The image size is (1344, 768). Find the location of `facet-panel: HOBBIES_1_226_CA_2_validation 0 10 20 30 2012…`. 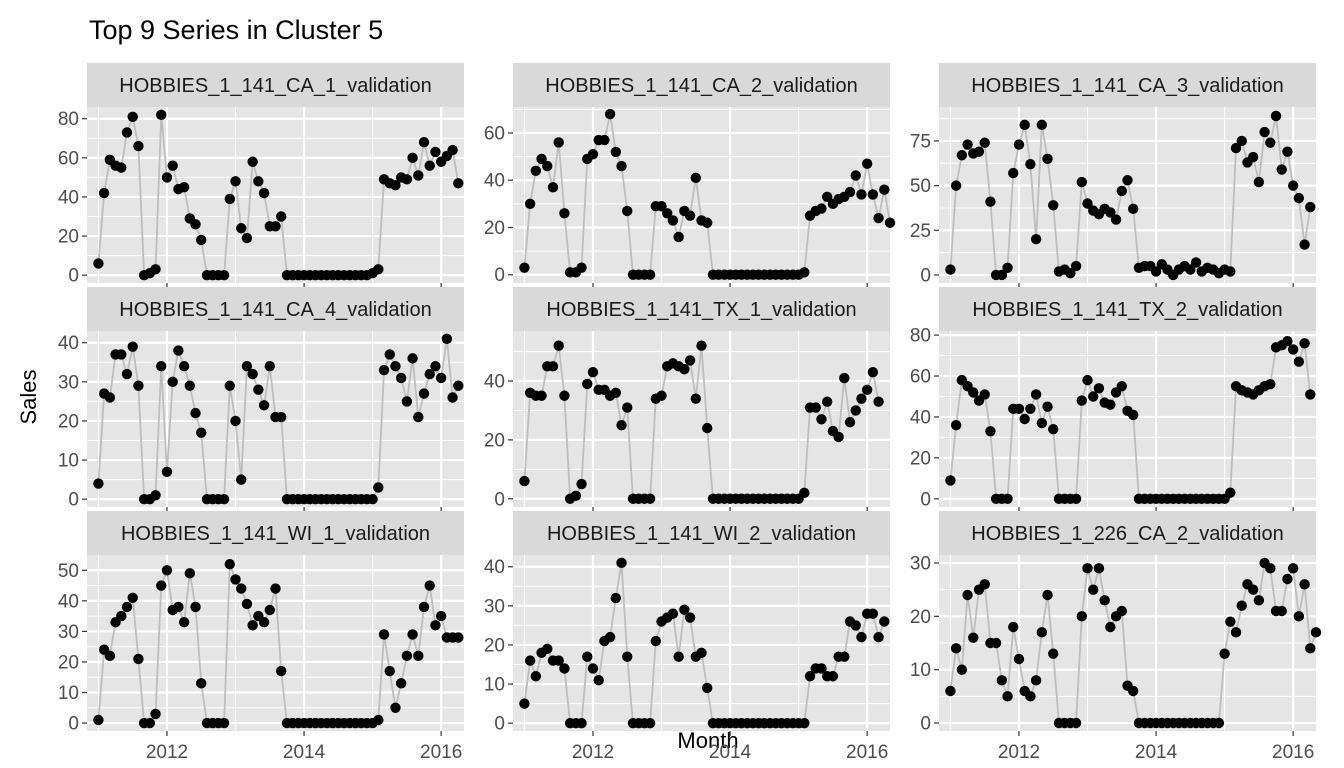

facet-panel: HOBBIES_1_226_CA_2_validation 0 10 20 30 2012… is located at coordinates (1116, 637).